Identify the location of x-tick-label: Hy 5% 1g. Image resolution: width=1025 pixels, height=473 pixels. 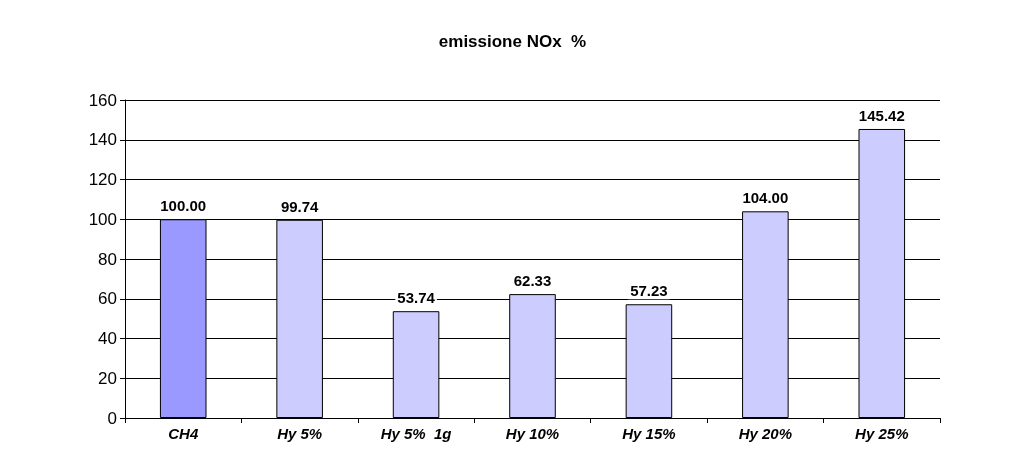
(416, 433).